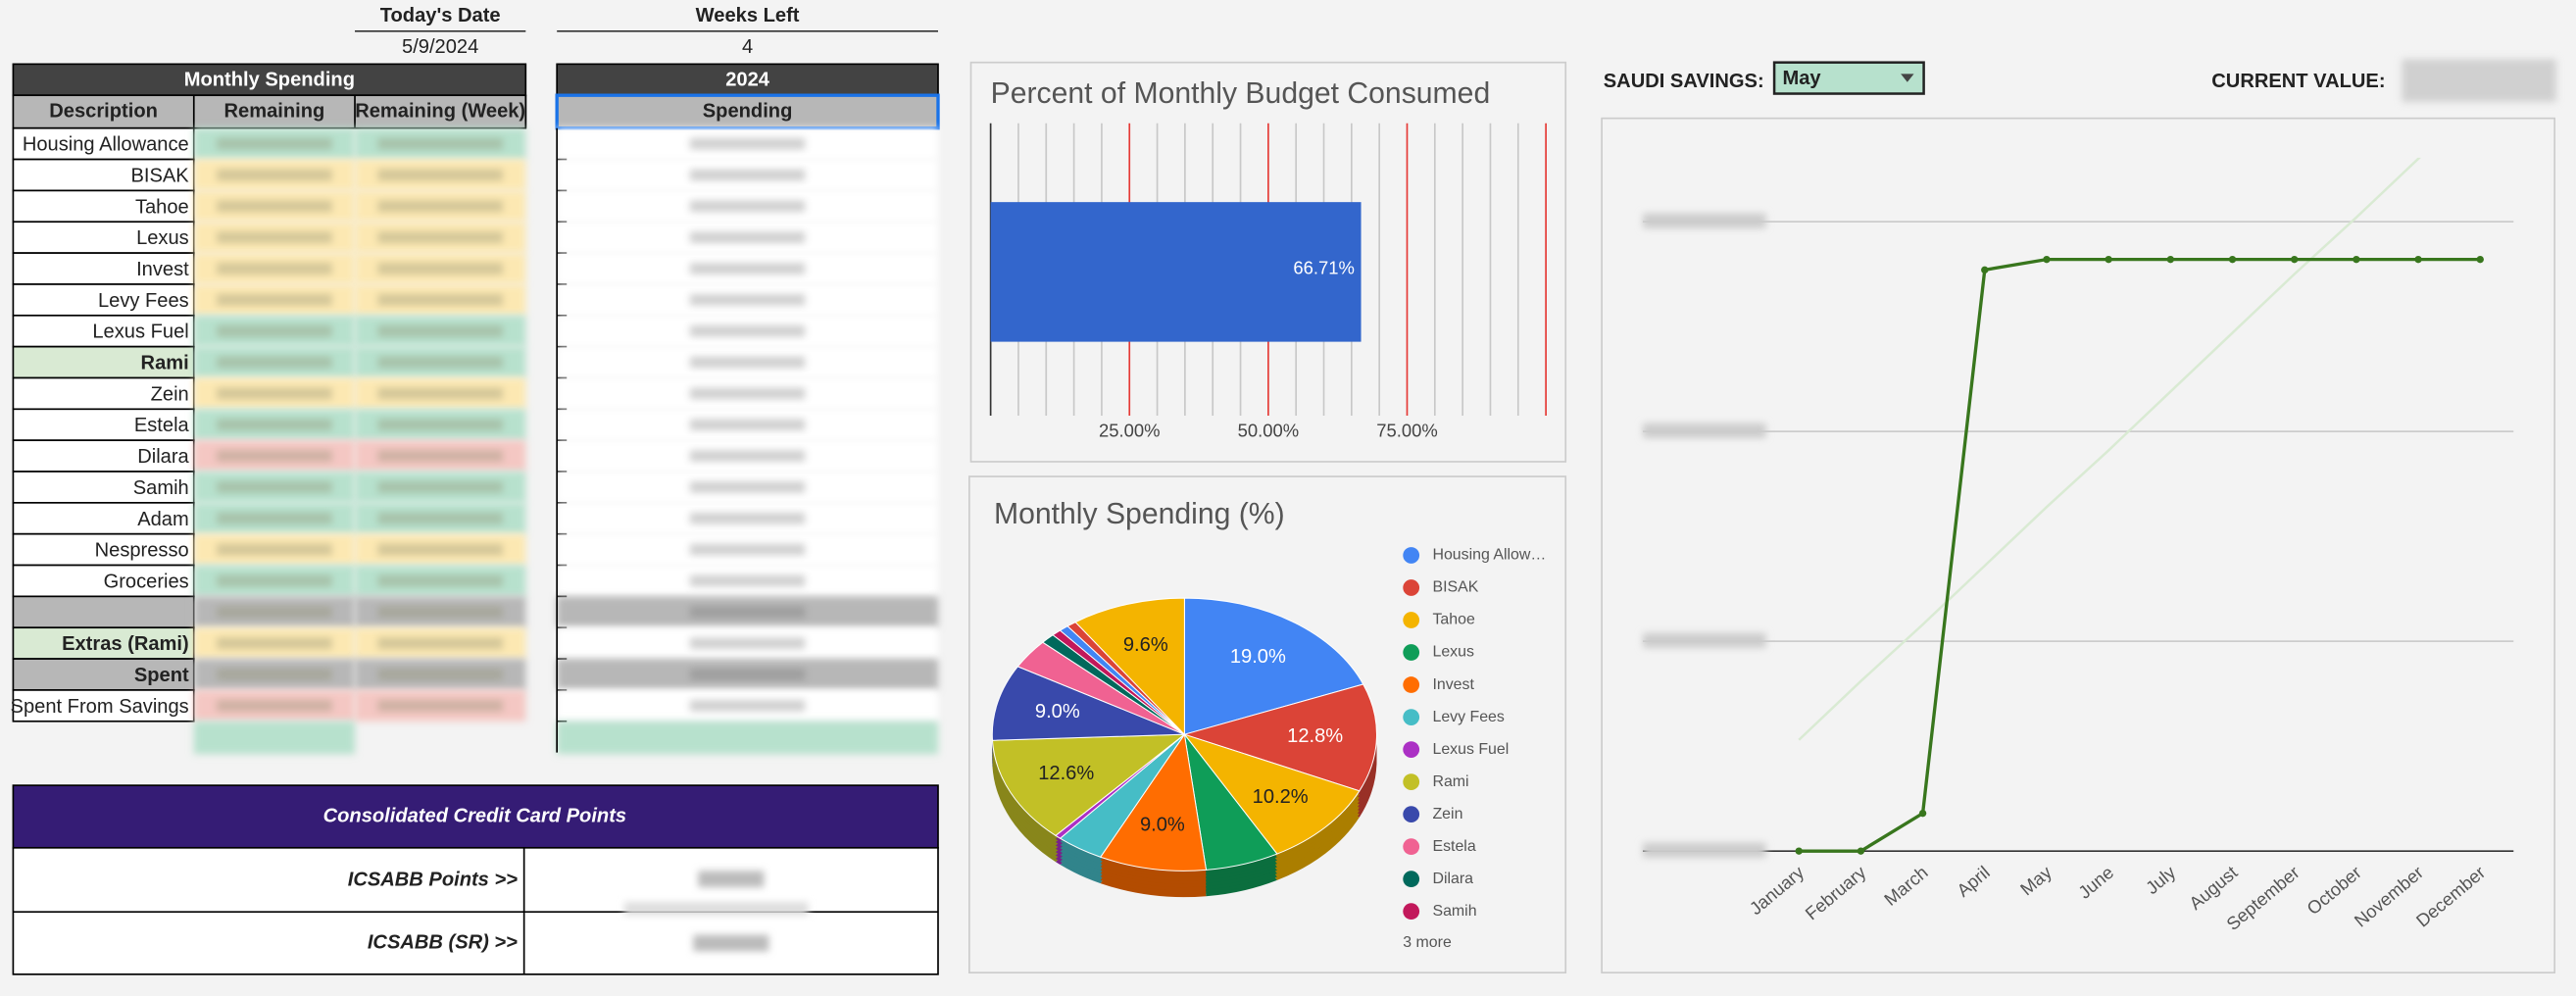 This screenshot has height=996, width=2576. What do you see at coordinates (1468, 717) in the screenshot?
I see `legend-label: Levy Fees` at bounding box center [1468, 717].